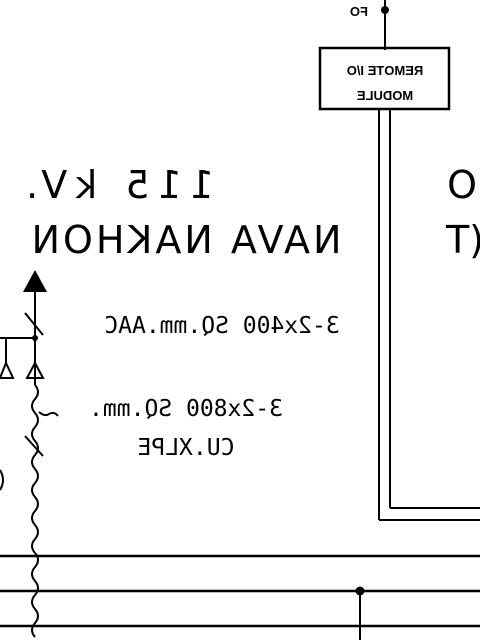  What do you see at coordinates (185, 240) in the screenshot?
I see `substation-name: NAVA NAKHON` at bounding box center [185, 240].